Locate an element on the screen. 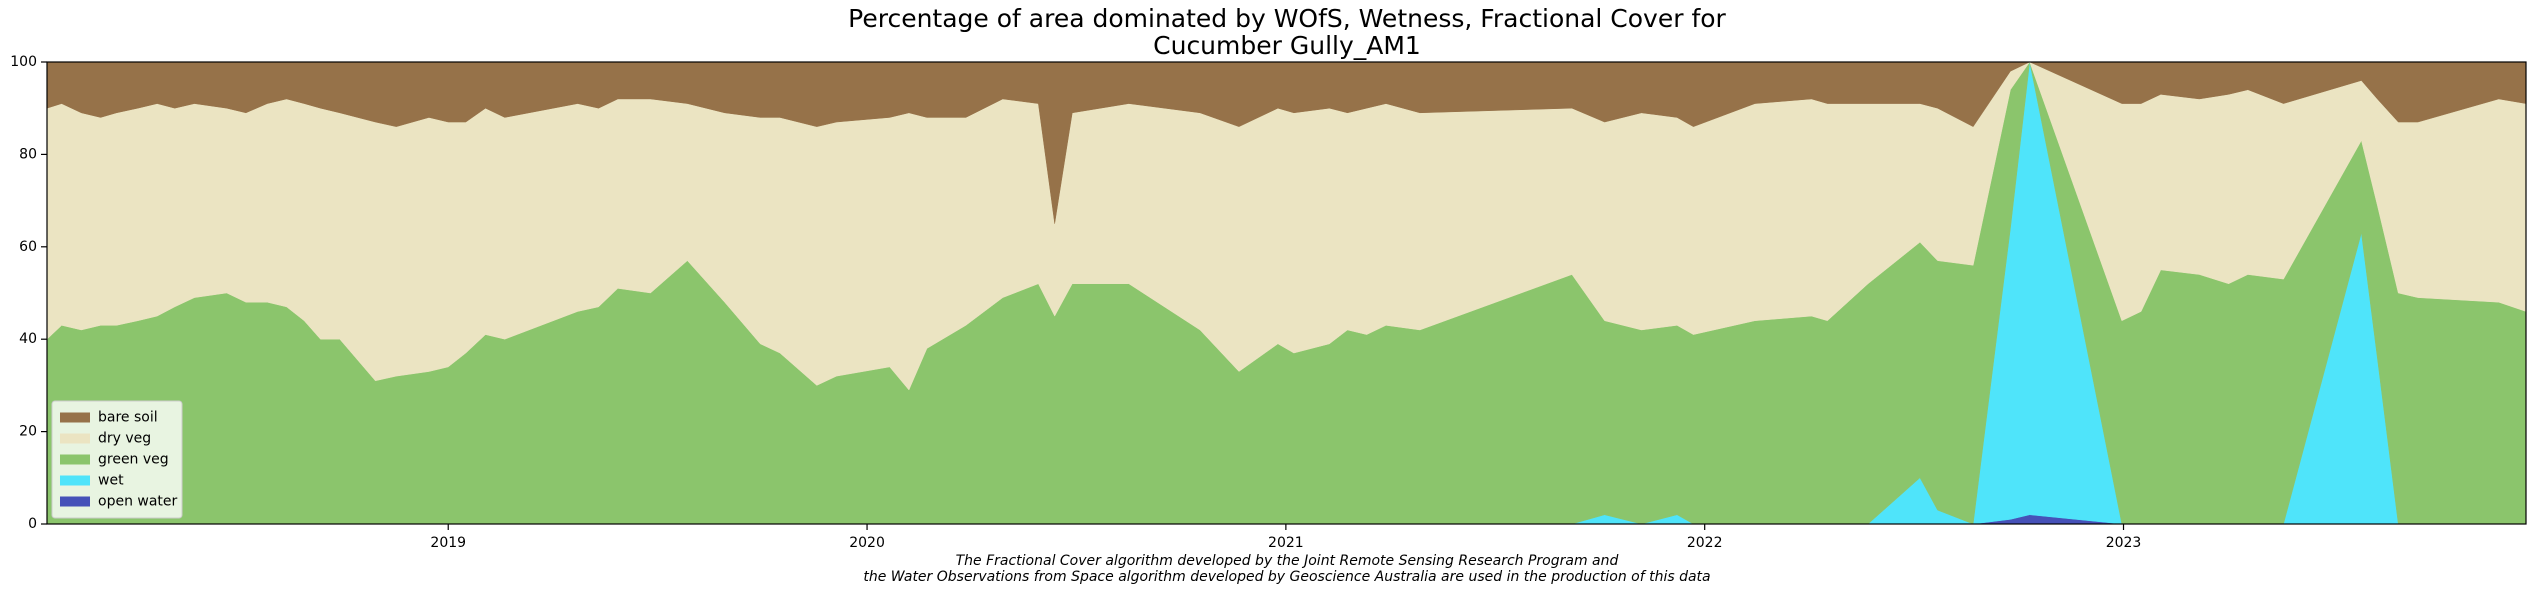 This screenshot has height=594, width=2536. x-tick-label: 2020 is located at coordinates (867, 543).